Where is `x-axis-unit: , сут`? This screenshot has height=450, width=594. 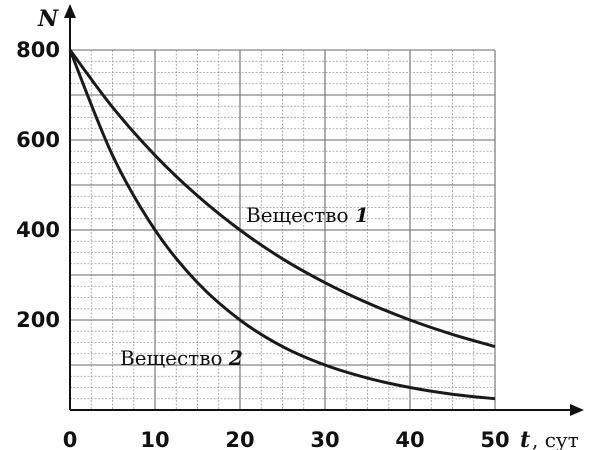
x-axis-unit: , сут is located at coordinates (555, 439).